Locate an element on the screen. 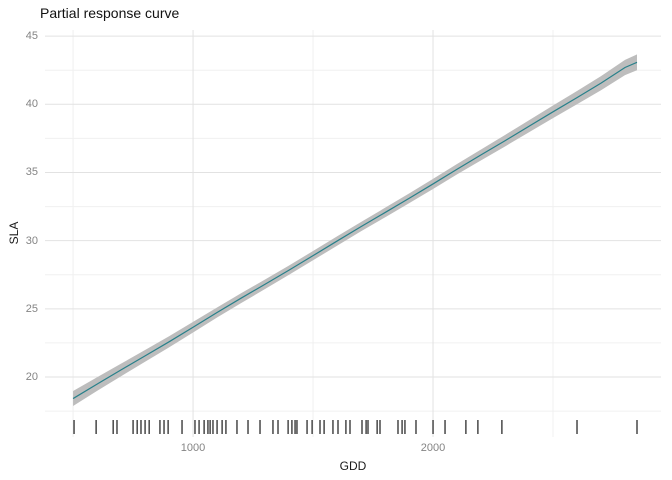 The image size is (672, 480). x-axis-label: GDD is located at coordinates (353, 466).